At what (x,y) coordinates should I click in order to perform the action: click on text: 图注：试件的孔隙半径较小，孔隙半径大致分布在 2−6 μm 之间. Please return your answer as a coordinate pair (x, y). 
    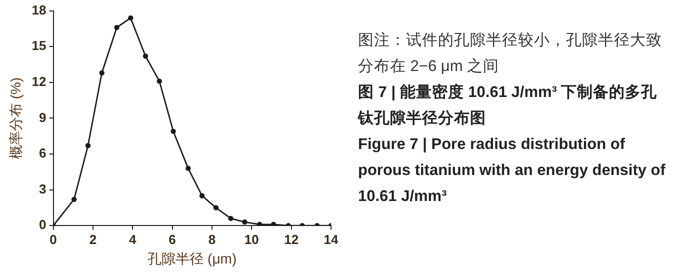
    Looking at the image, I should click on (510, 54).